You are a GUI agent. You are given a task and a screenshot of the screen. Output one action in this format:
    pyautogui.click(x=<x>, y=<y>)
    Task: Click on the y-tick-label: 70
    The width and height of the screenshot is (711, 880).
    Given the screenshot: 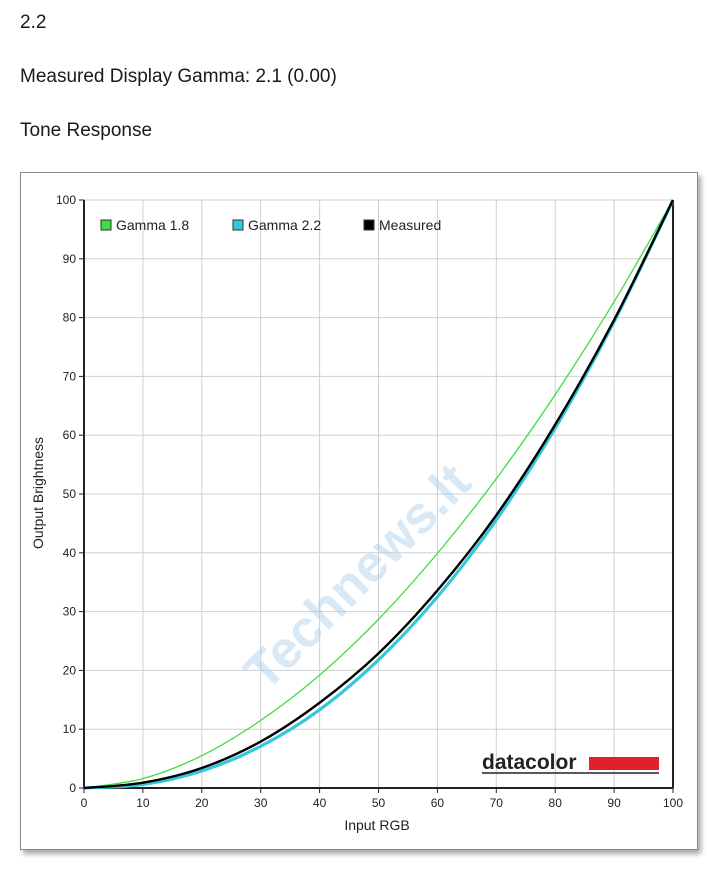 What is the action you would take?
    pyautogui.click(x=70, y=376)
    